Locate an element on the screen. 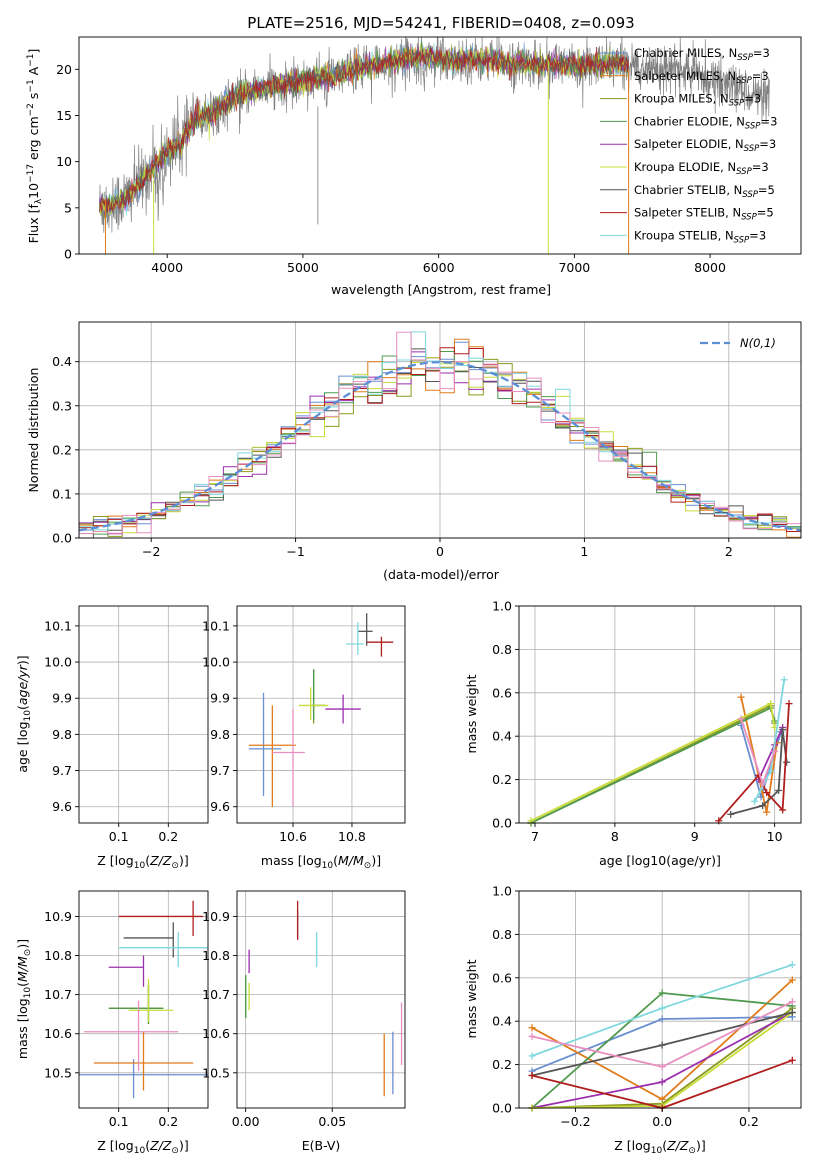 This screenshot has height=1170, width=819. x-tick-label: 6000 is located at coordinates (439, 267).